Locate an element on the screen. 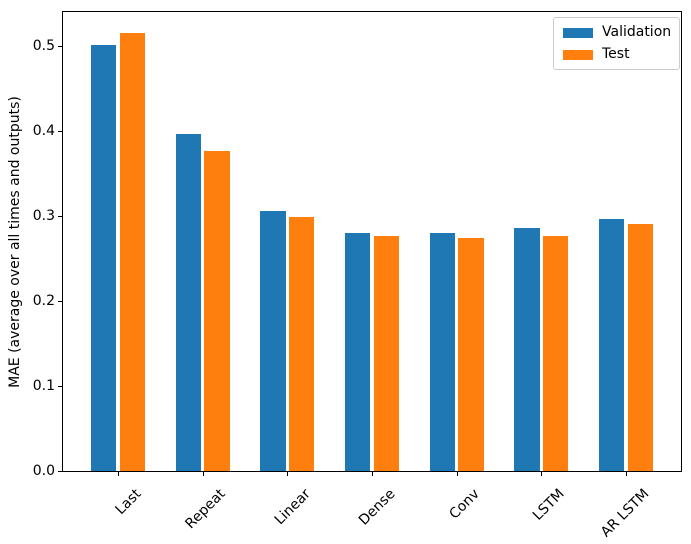  x-tick-label-ar-lstm: AR LSTM is located at coordinates (625, 513).